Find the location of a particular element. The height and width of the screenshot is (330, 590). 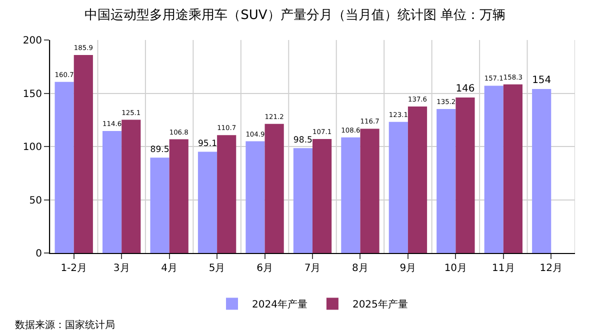

x-tick-label: 11月 is located at coordinates (503, 268).